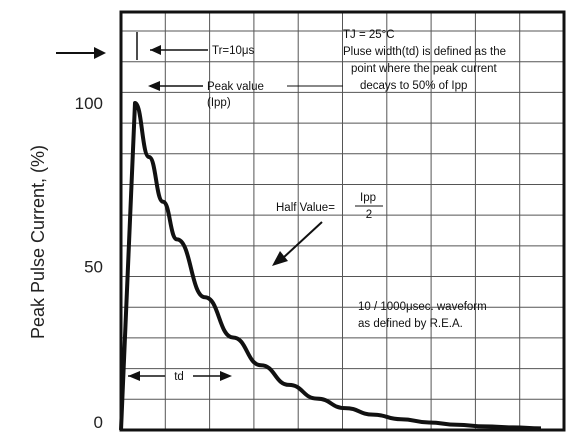 Image resolution: width=569 pixels, height=432 pixels. Describe the element at coordinates (424, 52) in the screenshot. I see `pulse-width-line-1: Pluse width(td) is defined as the` at that location.